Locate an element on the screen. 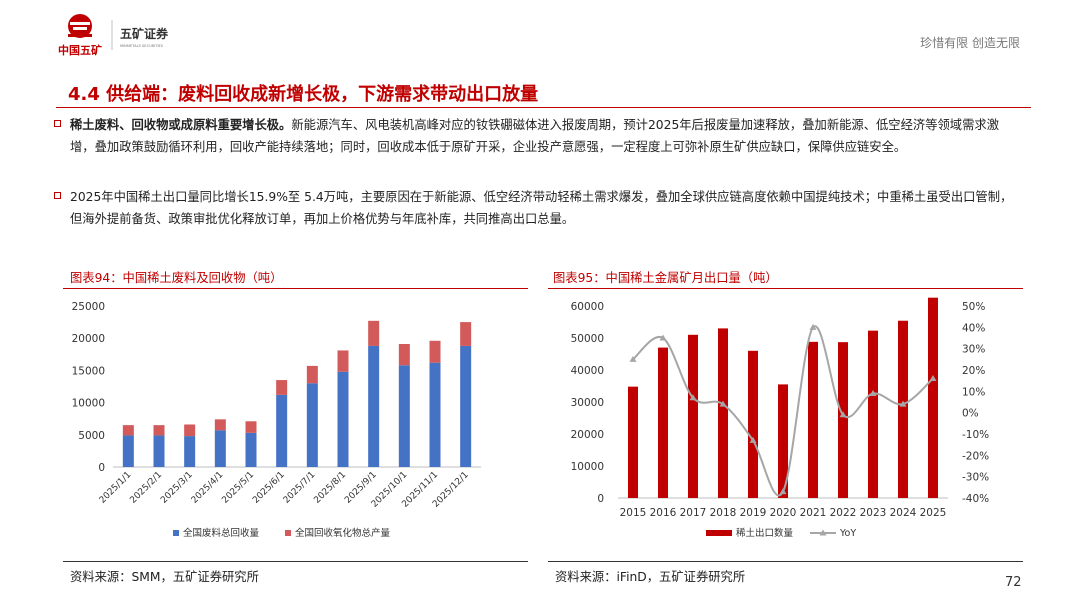 This screenshot has height=608, width=1080. y-right-tick-label: 20% is located at coordinates (973, 371).